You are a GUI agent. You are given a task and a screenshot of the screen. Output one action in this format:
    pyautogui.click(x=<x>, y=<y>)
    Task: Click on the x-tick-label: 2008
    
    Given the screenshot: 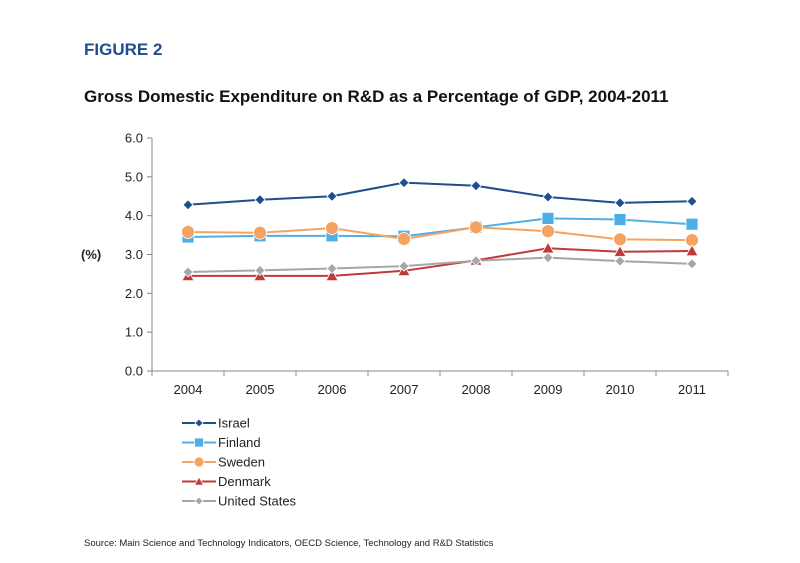 What is the action you would take?
    pyautogui.click(x=476, y=389)
    